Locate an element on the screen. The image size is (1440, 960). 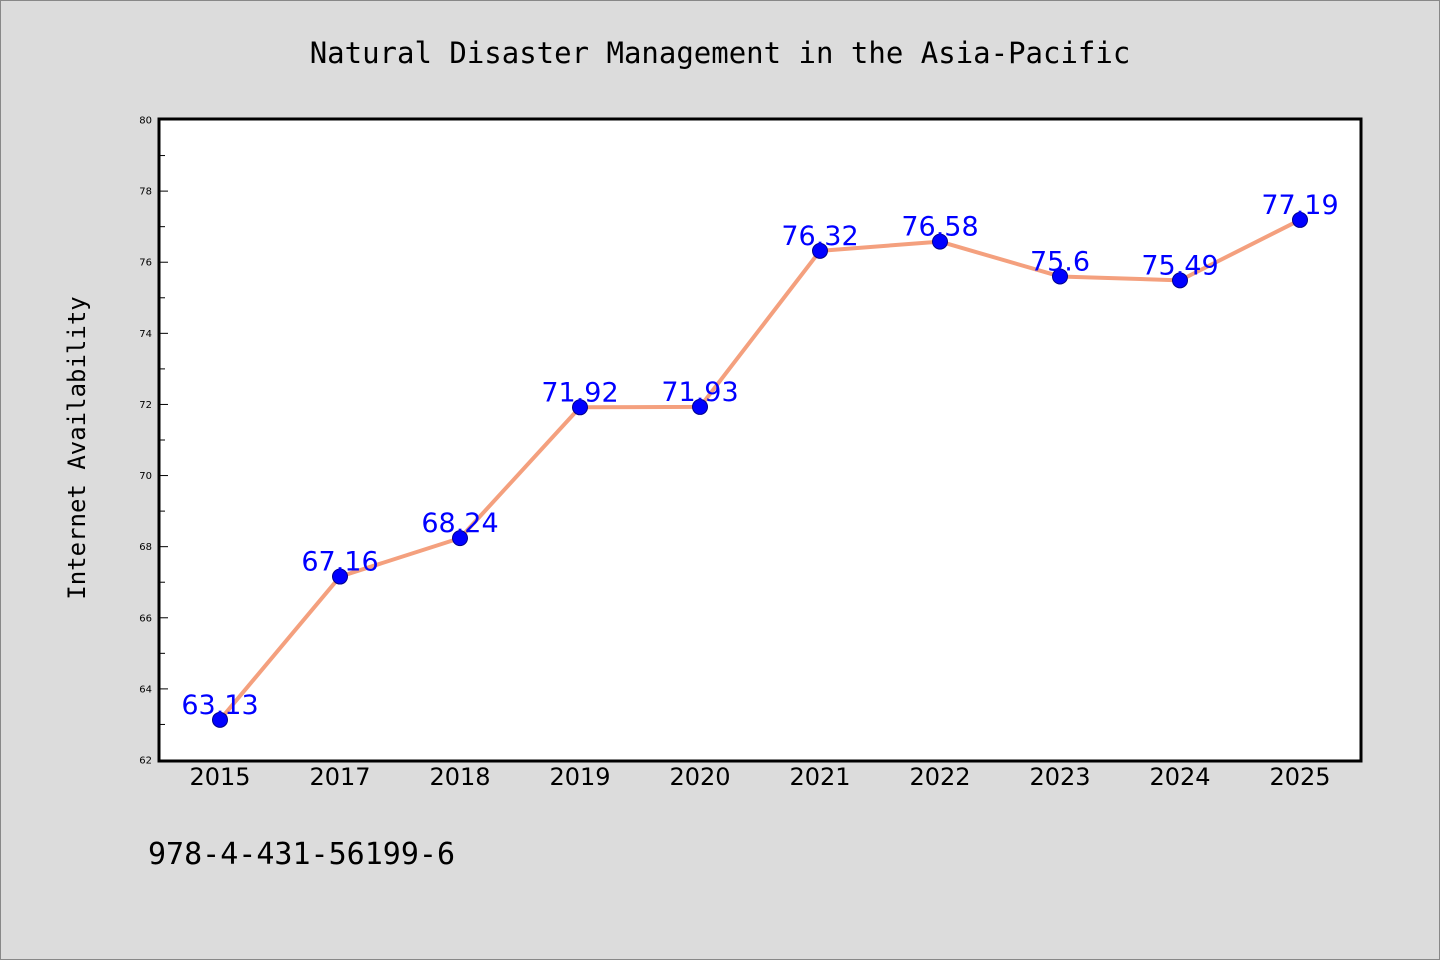
y-tick-label: 74 is located at coordinates (145, 334).